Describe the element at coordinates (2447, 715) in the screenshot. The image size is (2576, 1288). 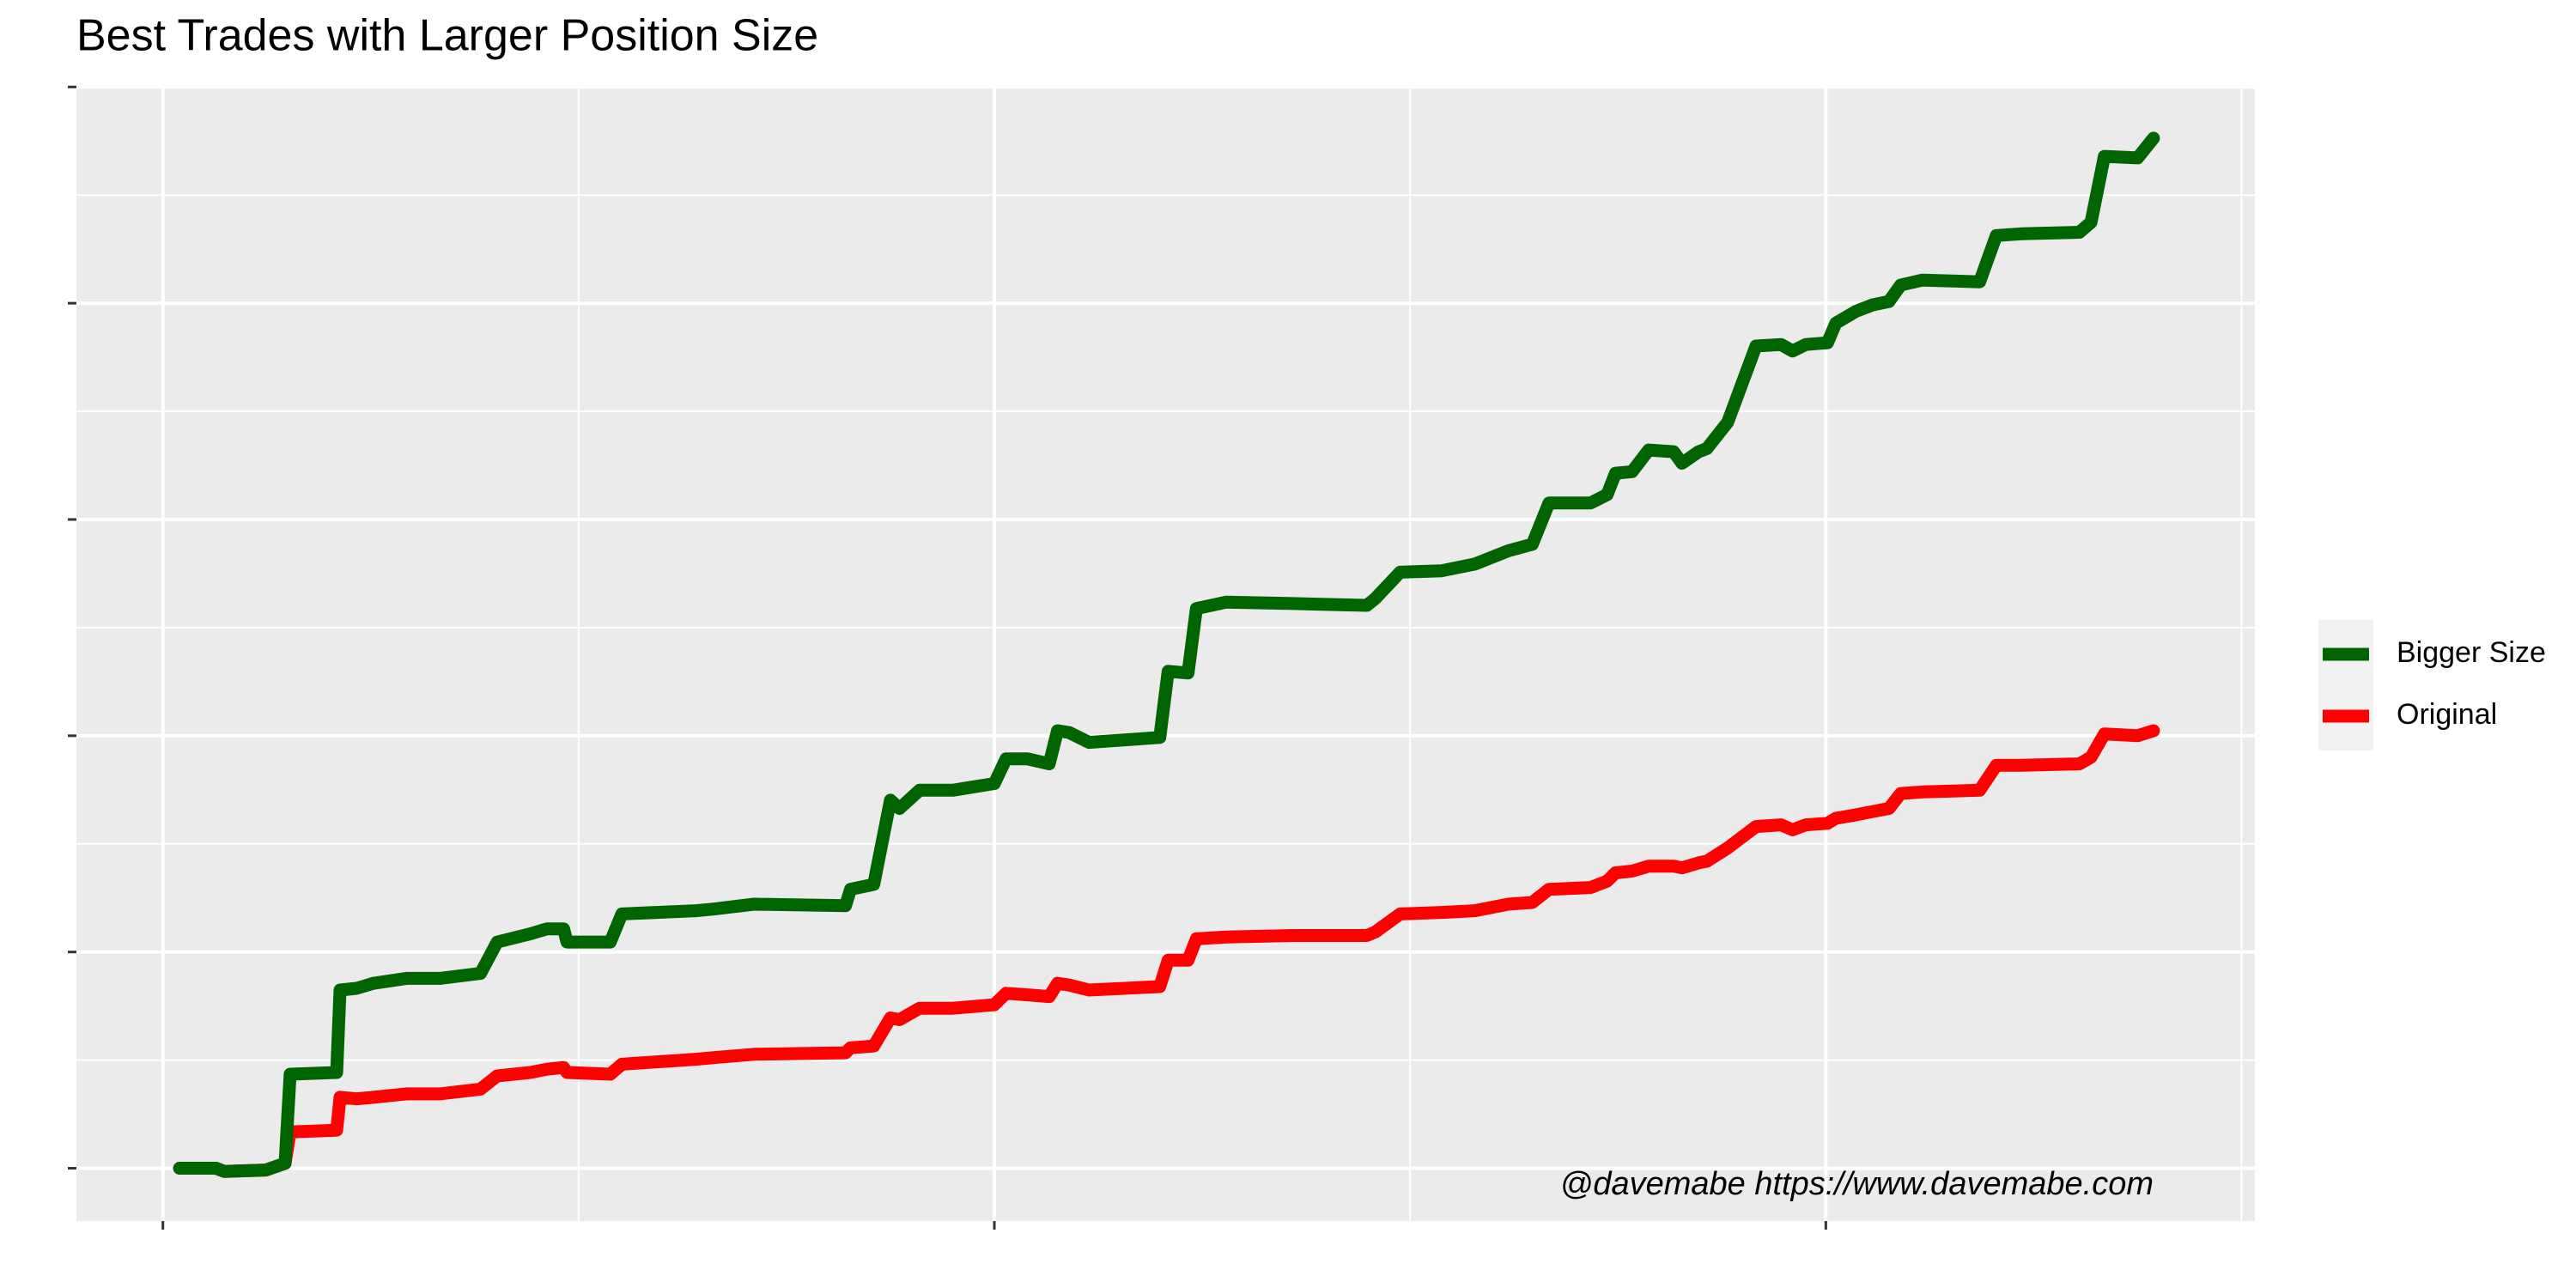
I see `legend-label: Original` at that location.